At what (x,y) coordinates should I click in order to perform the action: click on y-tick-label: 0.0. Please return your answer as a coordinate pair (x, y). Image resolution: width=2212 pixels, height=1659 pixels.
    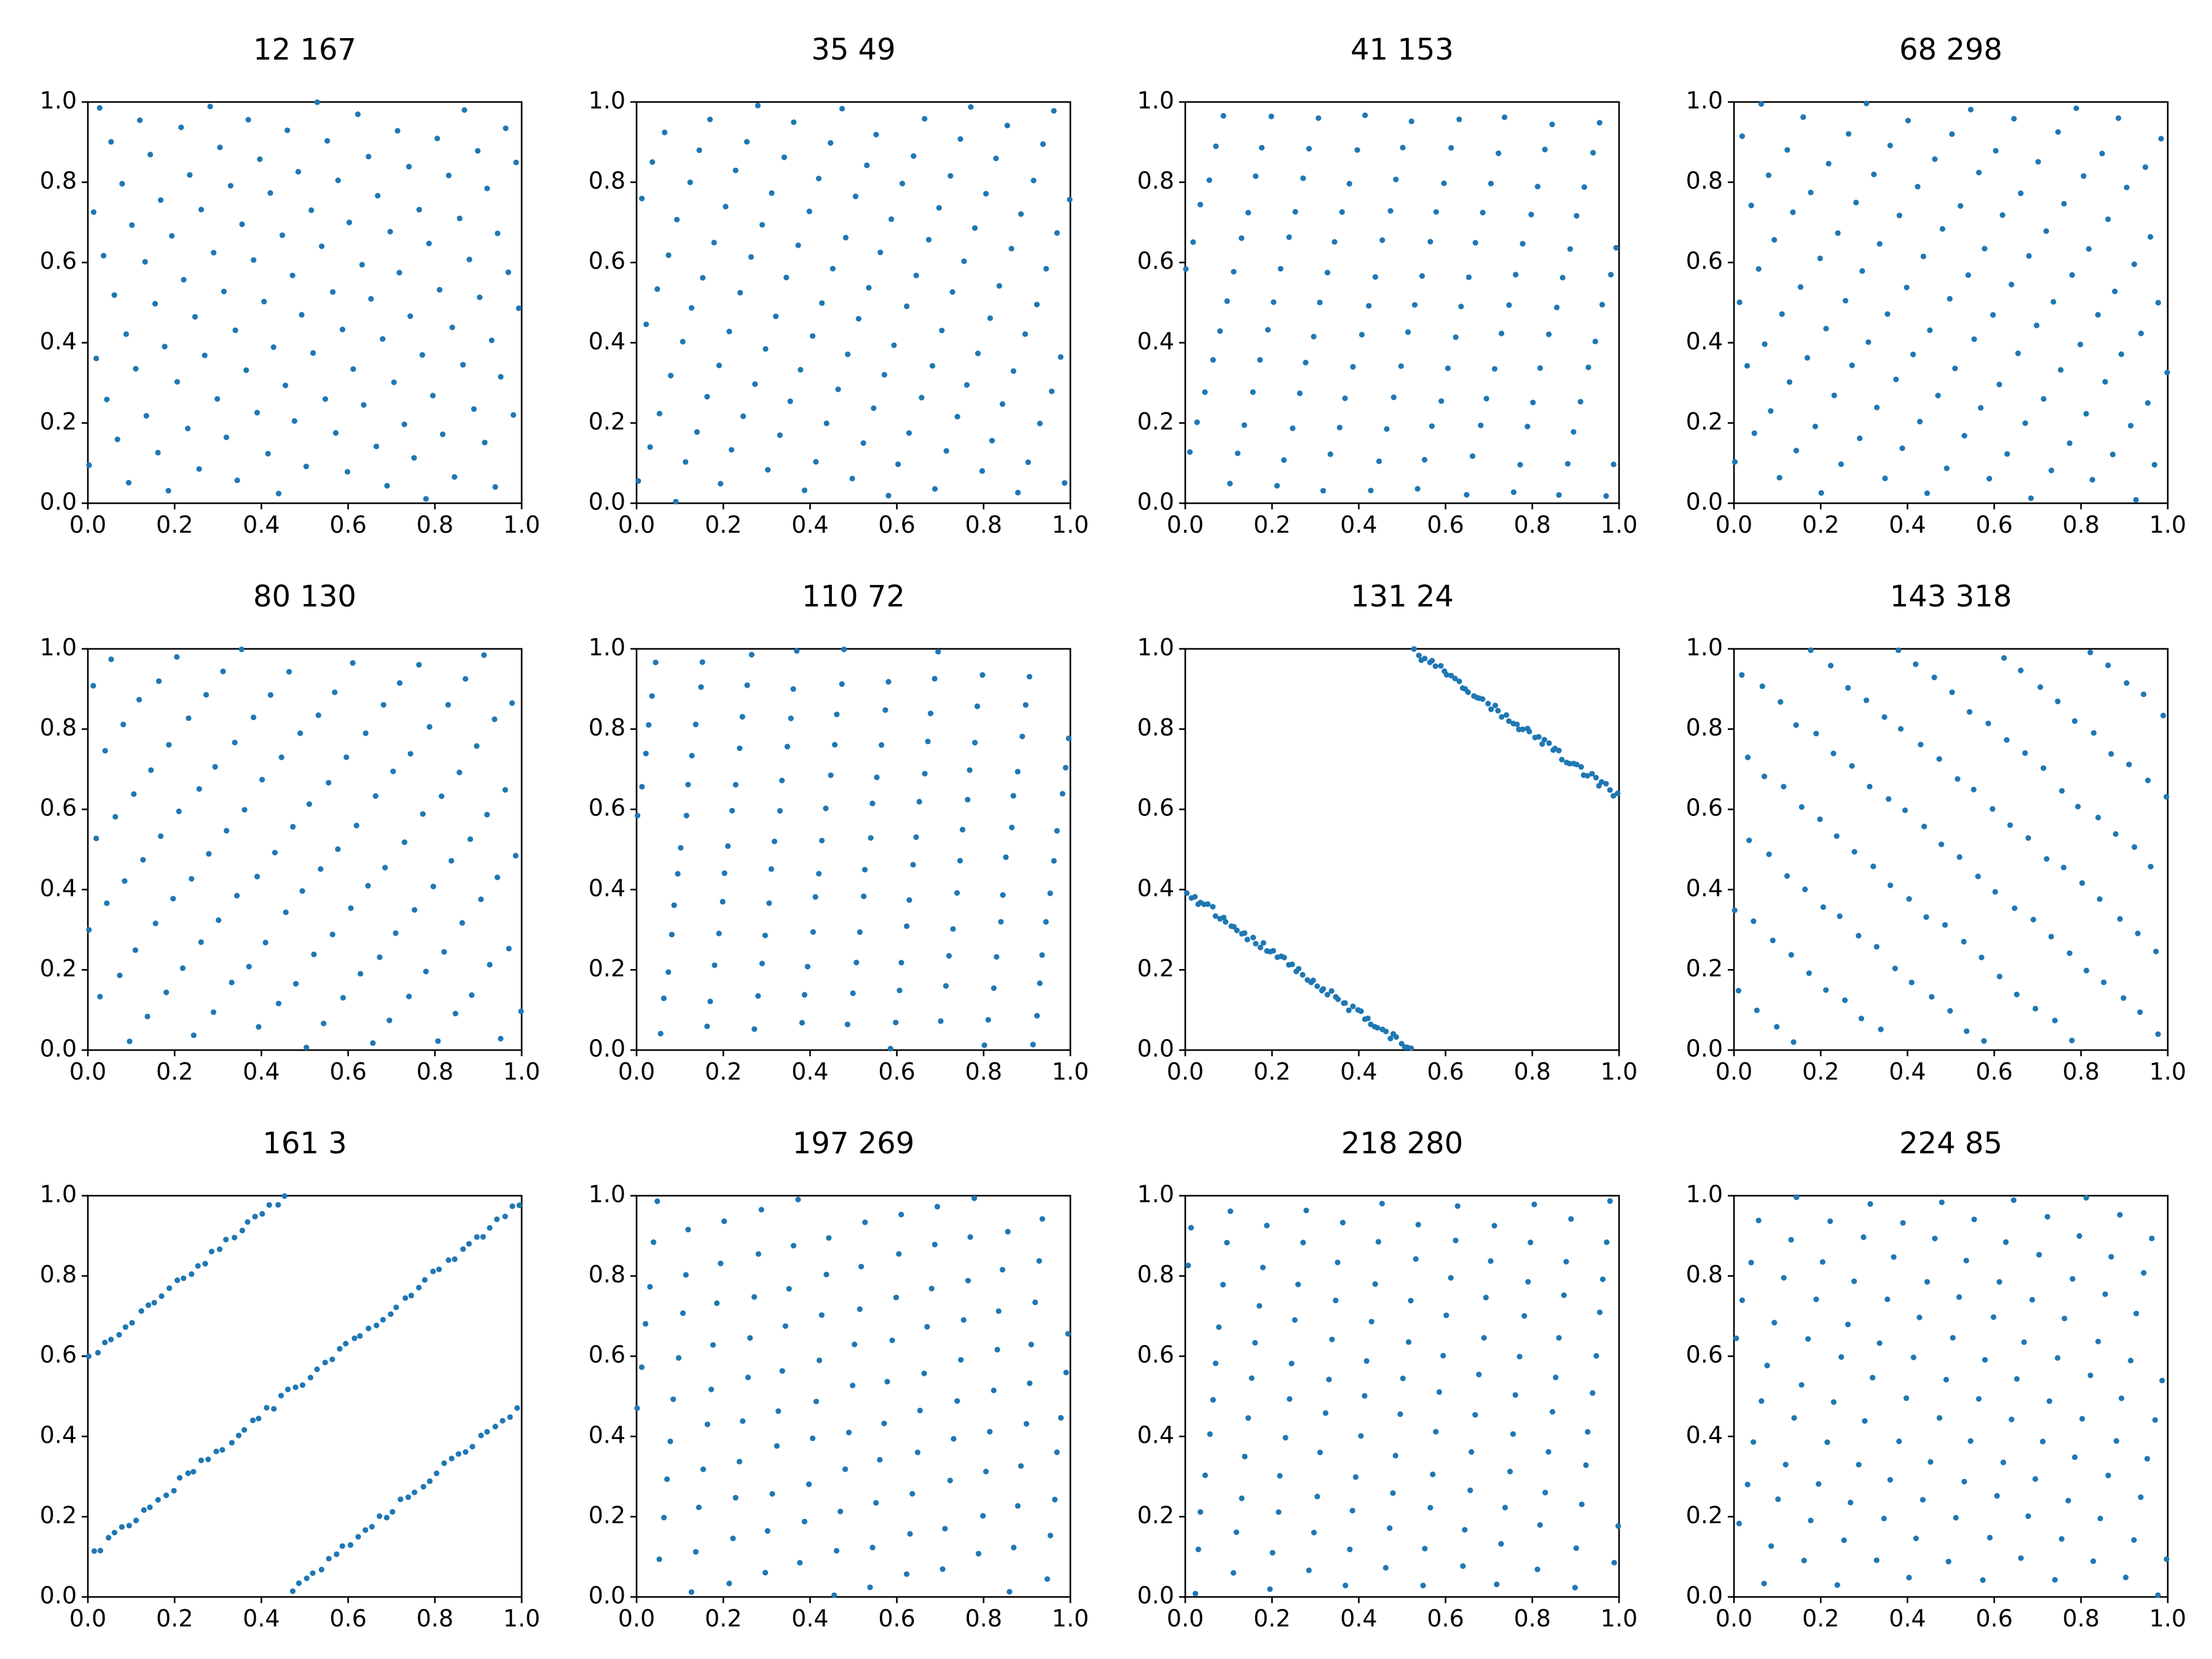
    Looking at the image, I should click on (1155, 1048).